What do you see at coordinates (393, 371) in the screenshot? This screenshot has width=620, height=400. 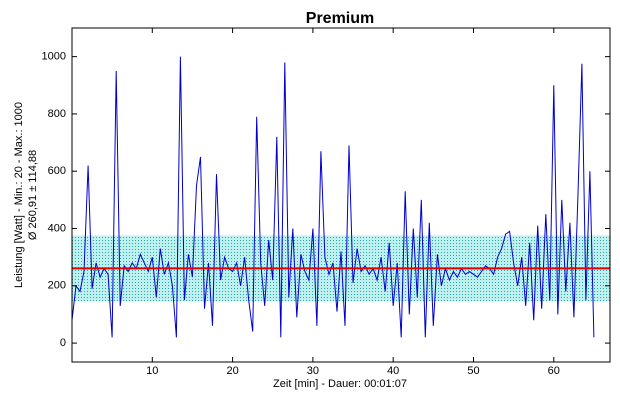 I see `x-tick-label: 40` at bounding box center [393, 371].